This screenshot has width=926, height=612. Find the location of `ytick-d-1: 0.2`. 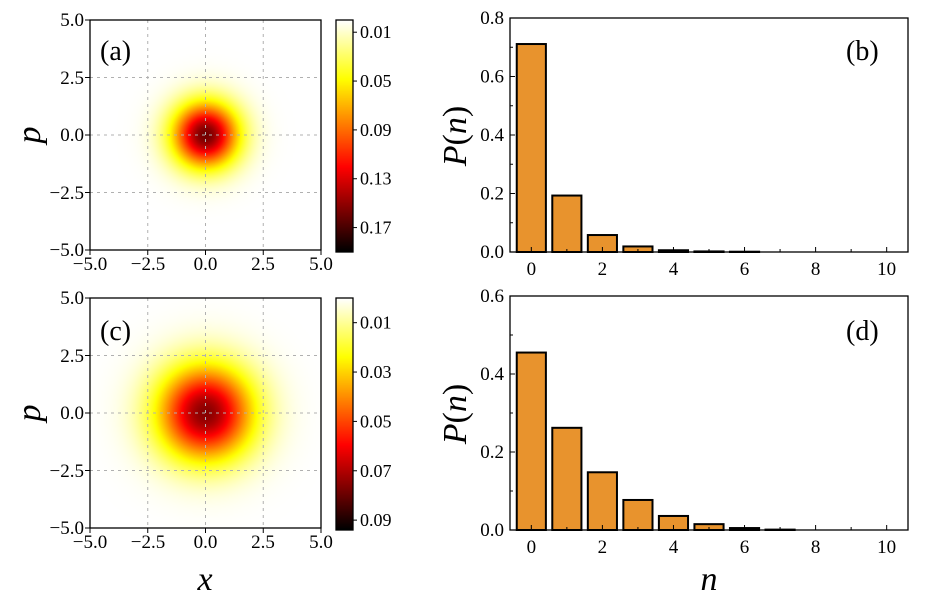

ytick-d-1: 0.2 is located at coordinates (492, 452).